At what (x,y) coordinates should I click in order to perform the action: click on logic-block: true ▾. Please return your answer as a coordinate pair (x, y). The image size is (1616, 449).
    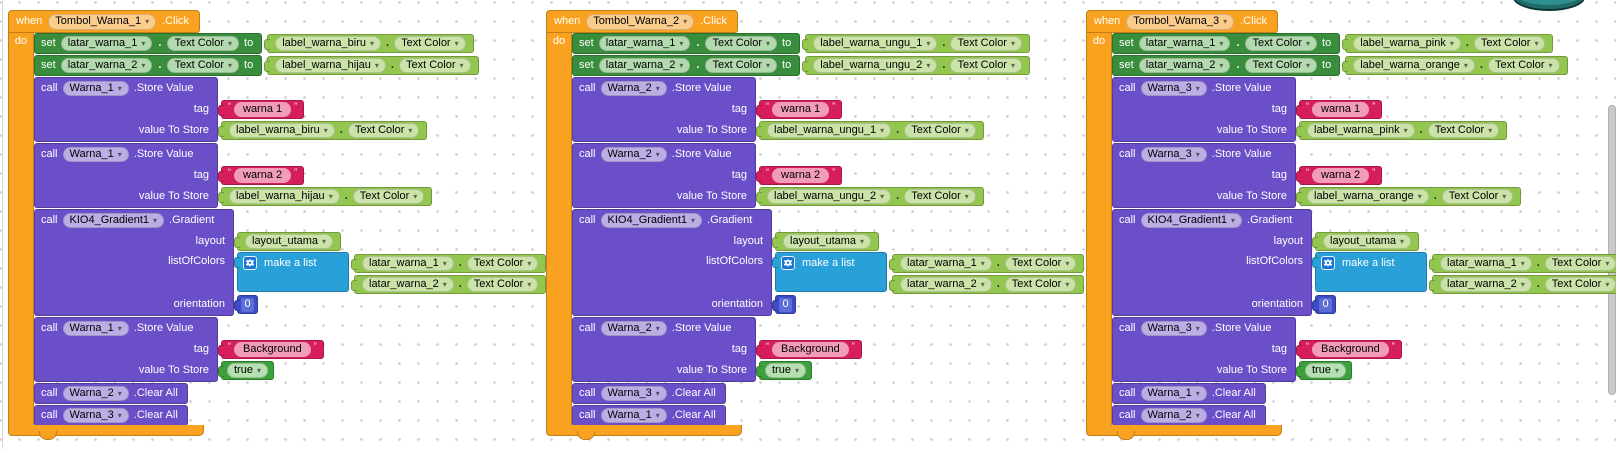
    Looking at the image, I should click on (246, 370).